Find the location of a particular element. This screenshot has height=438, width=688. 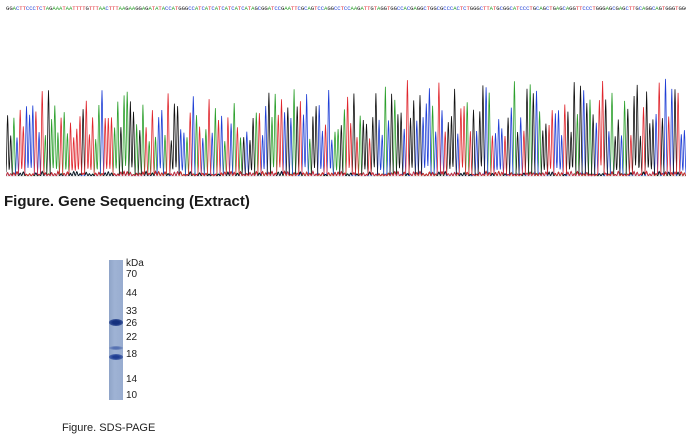

gene-sequencing-caption: Figure. Gene Sequencing (Extract) is located at coordinates (127, 201).